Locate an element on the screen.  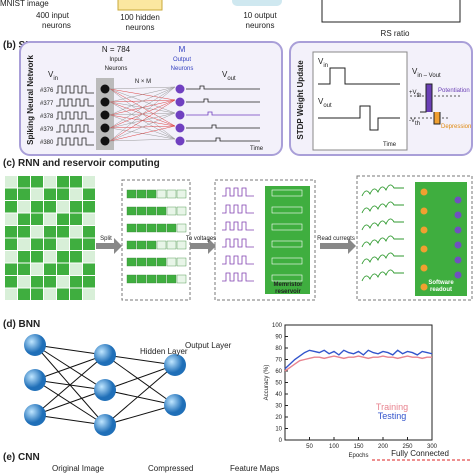
x-tick-label: 100 is located at coordinates (334, 447).